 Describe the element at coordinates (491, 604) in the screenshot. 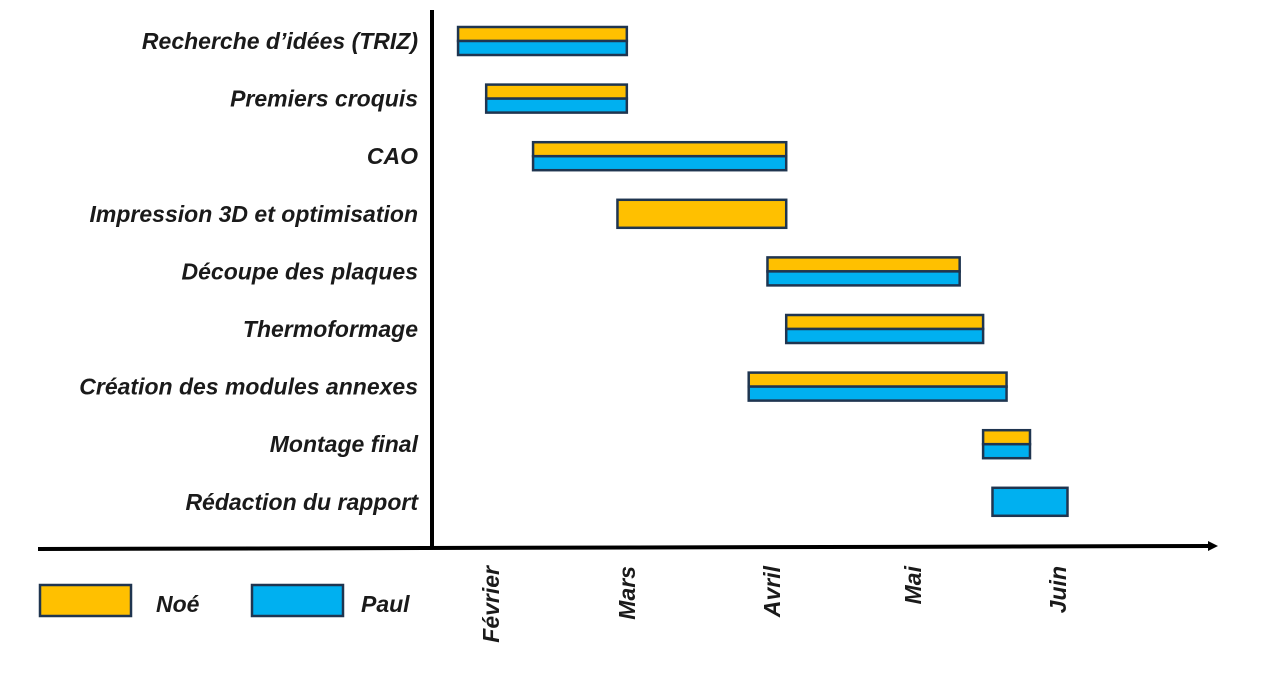

I see `x-tick-label: Février` at that location.